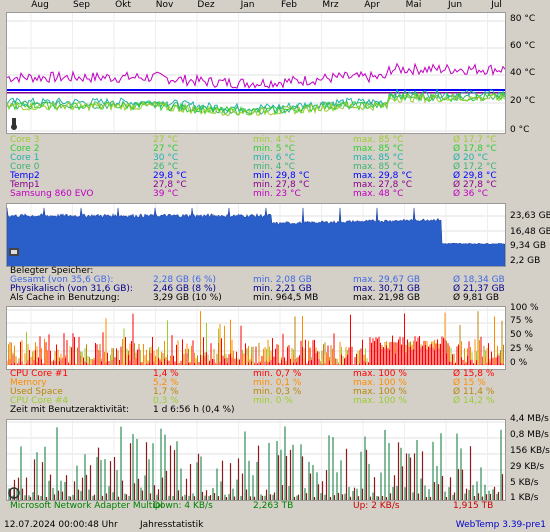 The width and height of the screenshot is (550, 532). What do you see at coordinates (378, 194) in the screenshot?
I see `temp-max: max. 48 °C` at bounding box center [378, 194].